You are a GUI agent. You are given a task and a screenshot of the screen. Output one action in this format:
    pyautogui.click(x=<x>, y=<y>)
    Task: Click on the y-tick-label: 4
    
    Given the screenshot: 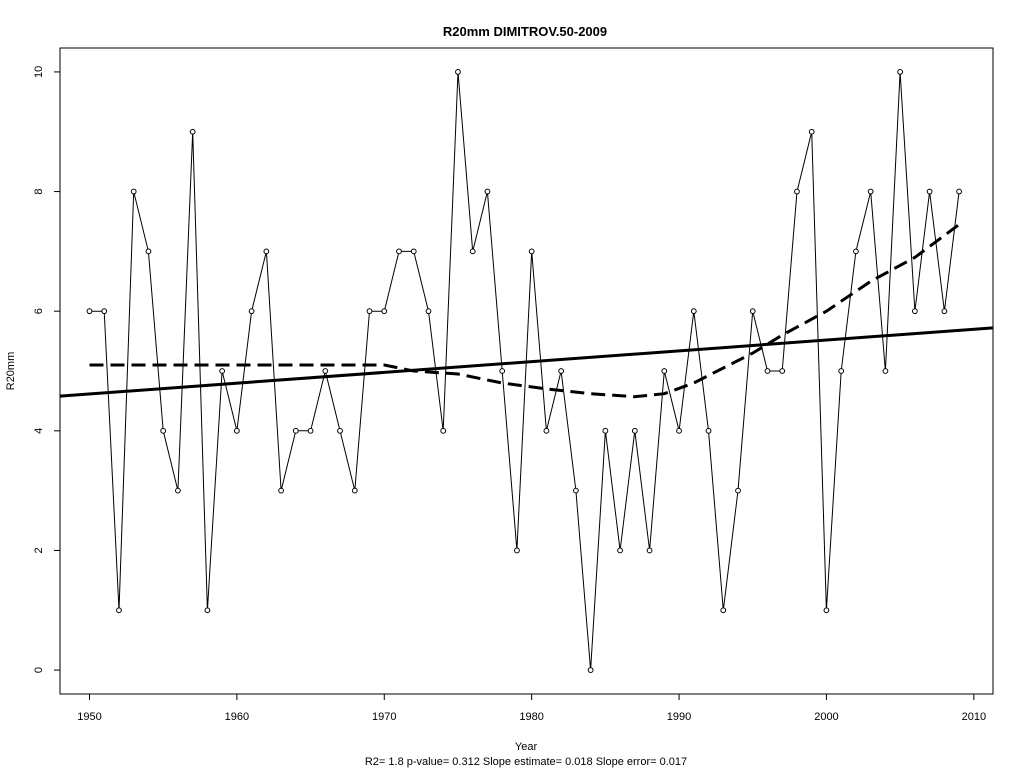 What is the action you would take?
    pyautogui.click(x=39, y=431)
    